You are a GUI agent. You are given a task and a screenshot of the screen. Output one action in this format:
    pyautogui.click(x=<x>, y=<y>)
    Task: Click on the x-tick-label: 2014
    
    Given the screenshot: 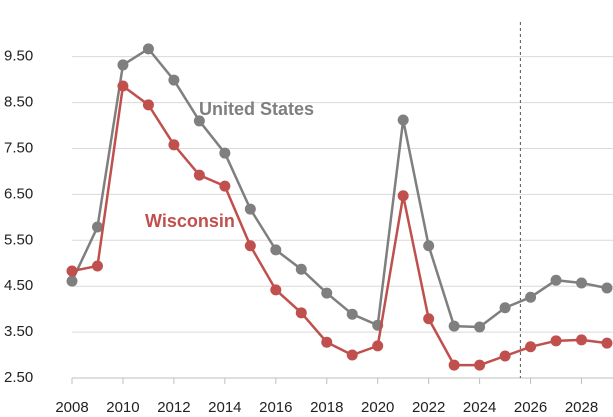 What is the action you would take?
    pyautogui.click(x=224, y=407)
    